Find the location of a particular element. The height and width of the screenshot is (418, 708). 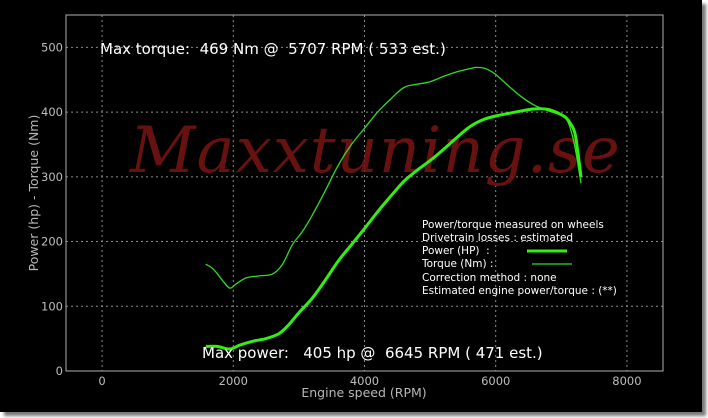

y-tick-label: 300 is located at coordinates (52, 177).